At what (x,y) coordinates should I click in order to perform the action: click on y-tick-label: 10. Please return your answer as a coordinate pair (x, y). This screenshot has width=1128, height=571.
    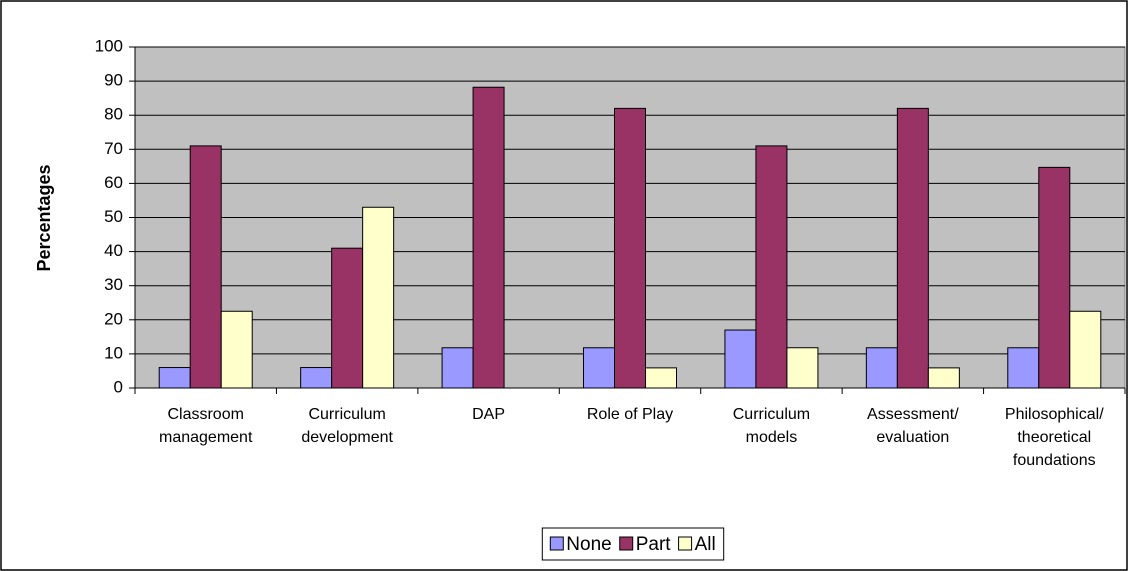
    Looking at the image, I should click on (113, 352).